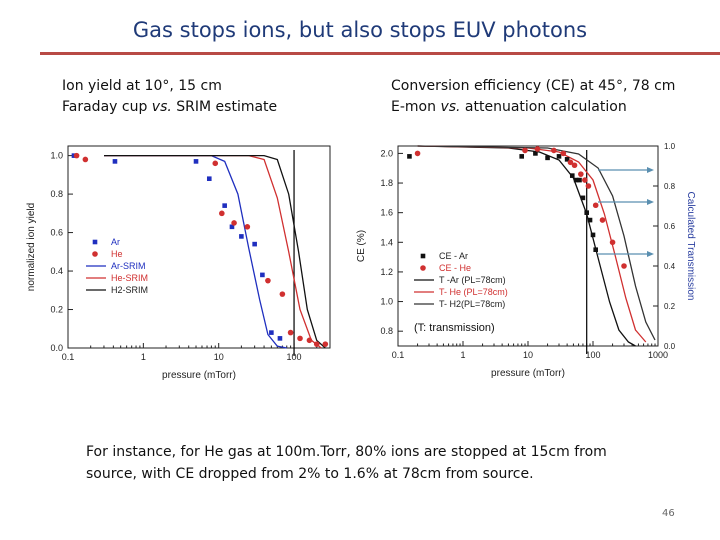 This screenshot has width=720, height=540. I want to click on series-line-he-srim, so click(213, 251).